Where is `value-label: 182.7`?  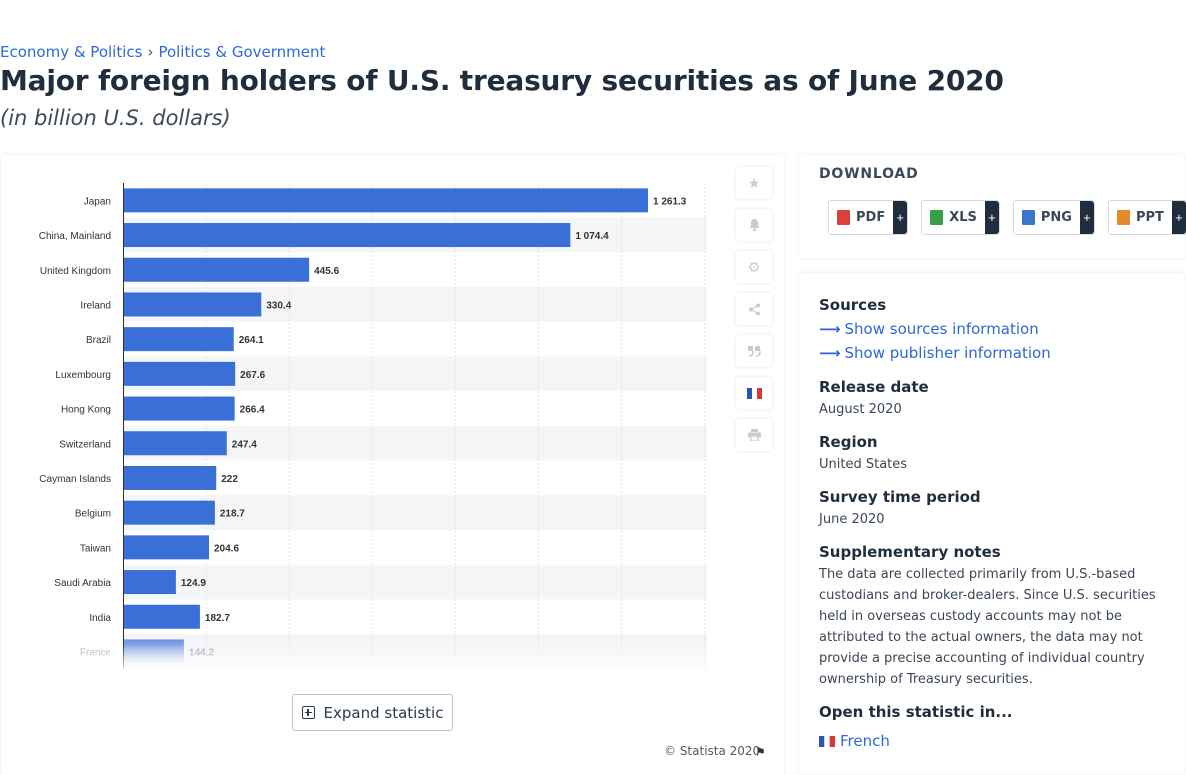 value-label: 182.7 is located at coordinates (217, 618).